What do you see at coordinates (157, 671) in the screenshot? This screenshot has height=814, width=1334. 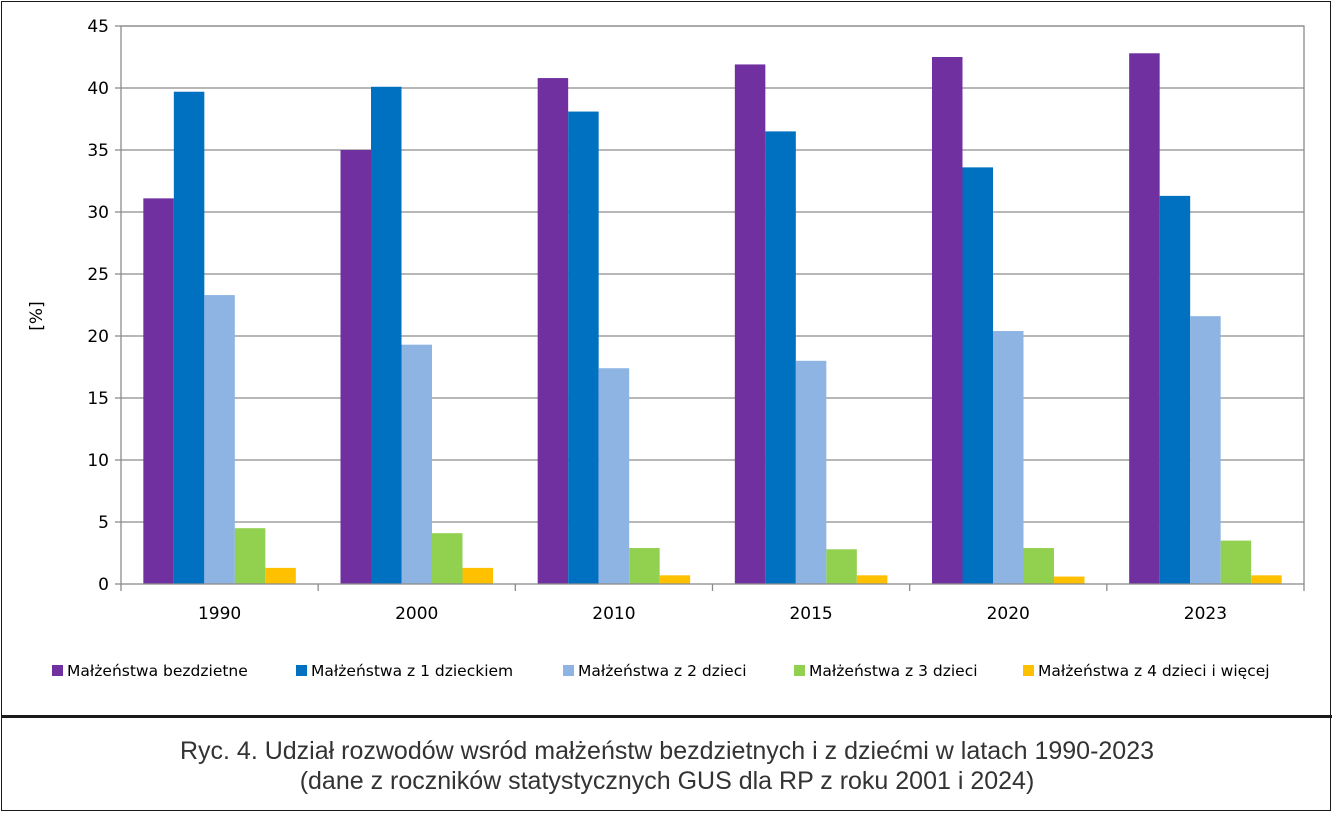 I see `legend-label: Małżeństwa bezdzietne` at bounding box center [157, 671].